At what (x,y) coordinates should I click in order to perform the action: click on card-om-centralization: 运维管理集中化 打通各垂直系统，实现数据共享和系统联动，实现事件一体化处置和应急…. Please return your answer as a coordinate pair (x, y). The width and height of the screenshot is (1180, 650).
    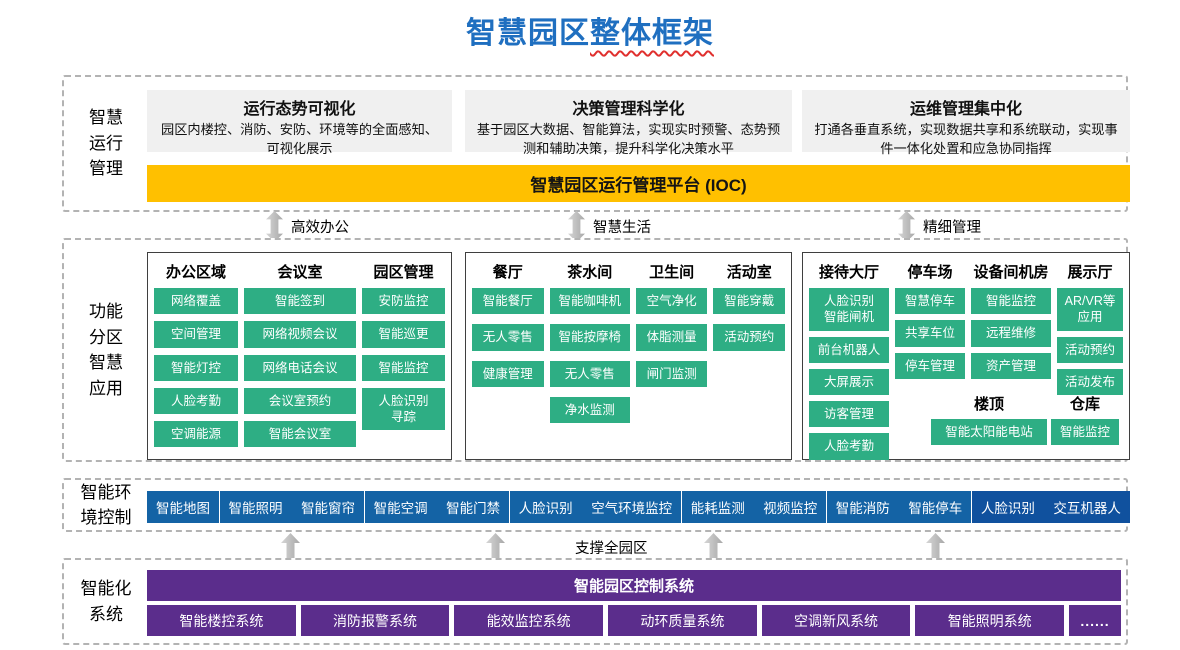
    Looking at the image, I should click on (966, 123).